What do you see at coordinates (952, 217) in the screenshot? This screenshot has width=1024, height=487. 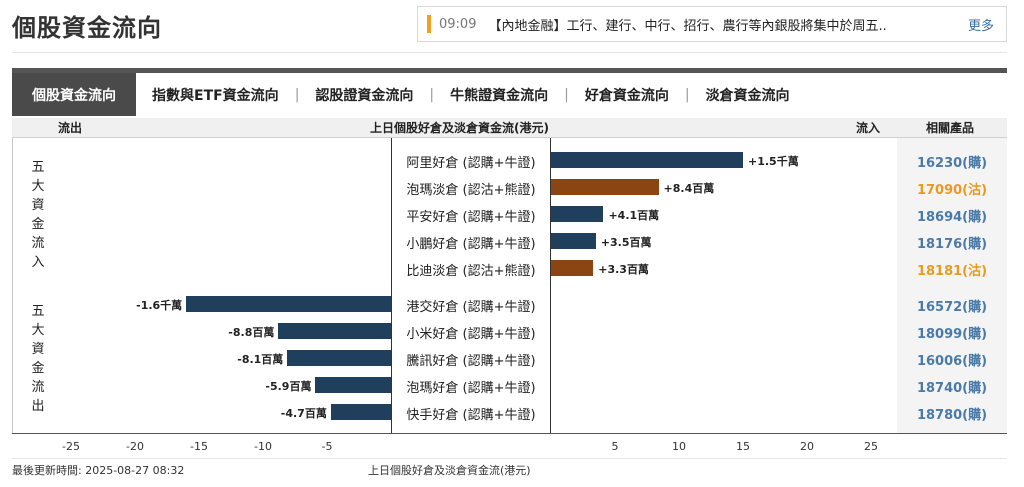 I see `product-link-2: 18694(購)` at bounding box center [952, 217].